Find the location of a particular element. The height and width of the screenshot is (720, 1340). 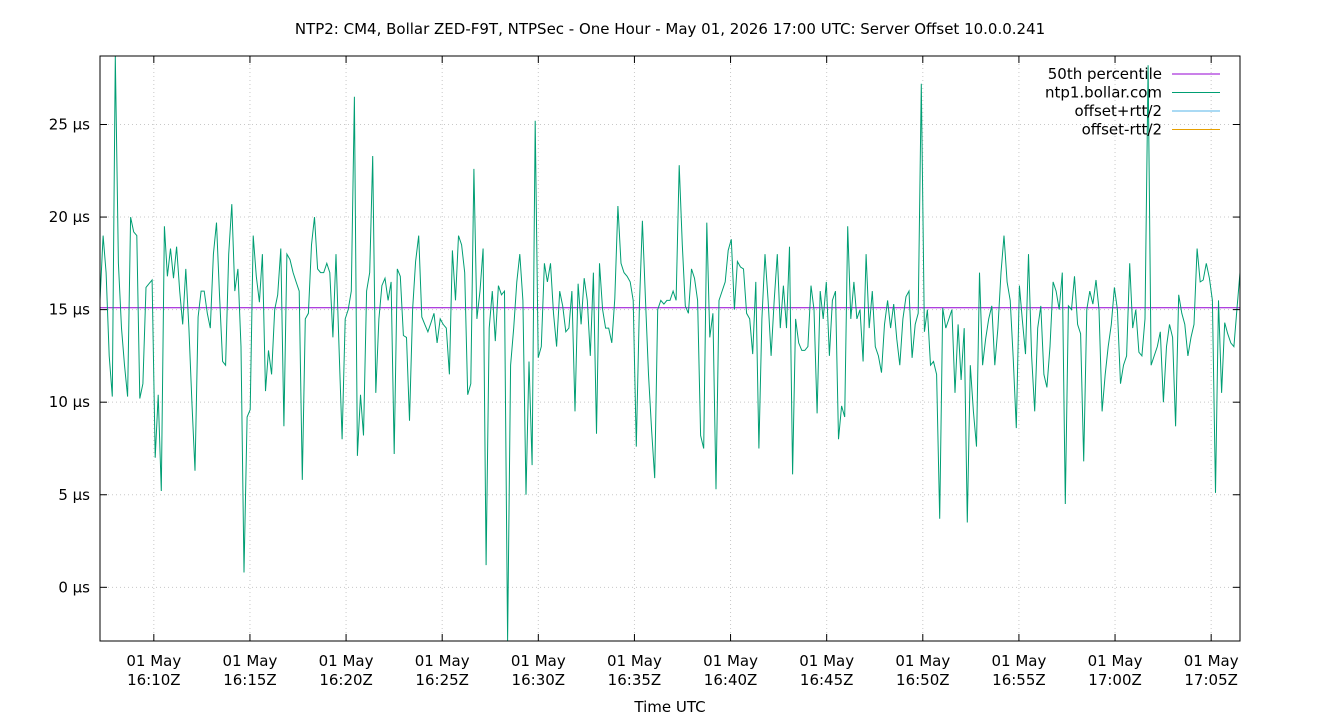

legend-label: ntp1.bollar.com is located at coordinates (1103, 93).